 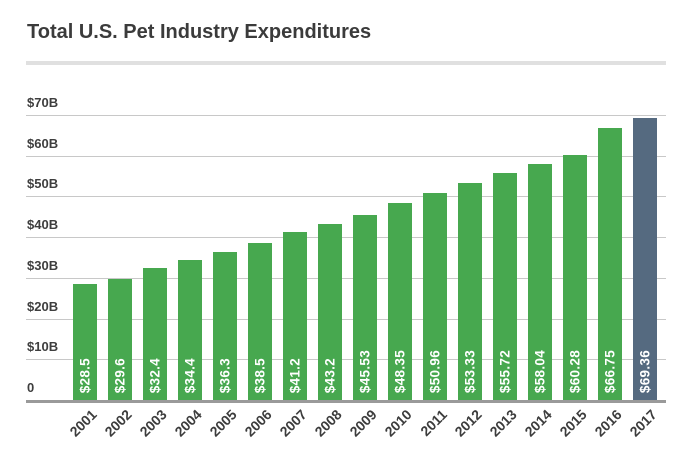 I want to click on bar-2016: $66.75, so click(x=610, y=264).